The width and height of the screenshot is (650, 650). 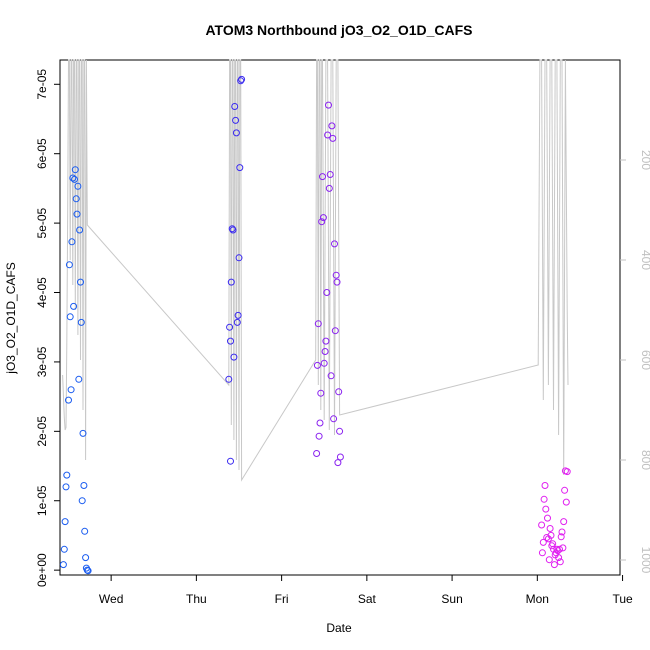 I want to click on y2-tick-label: 1000, so click(x=644, y=560).